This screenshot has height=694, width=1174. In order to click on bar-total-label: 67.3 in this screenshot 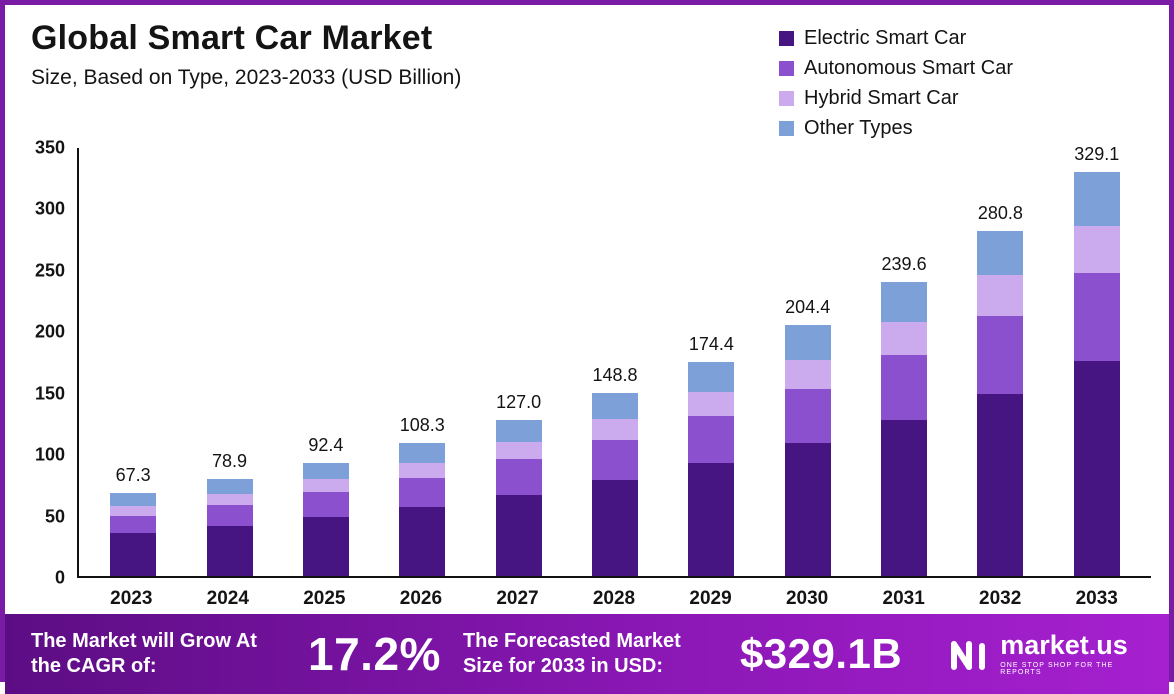, I will do `click(133, 475)`.